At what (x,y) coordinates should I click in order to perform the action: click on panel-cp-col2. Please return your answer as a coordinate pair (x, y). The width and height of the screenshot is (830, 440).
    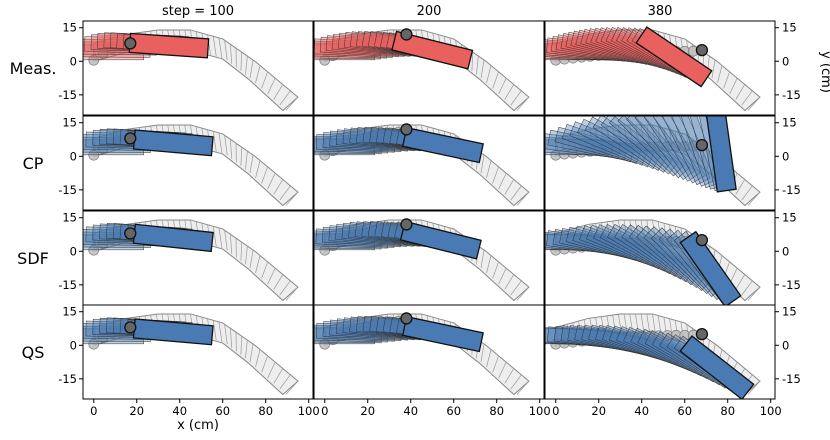
    Looking at the image, I should click on (429, 163).